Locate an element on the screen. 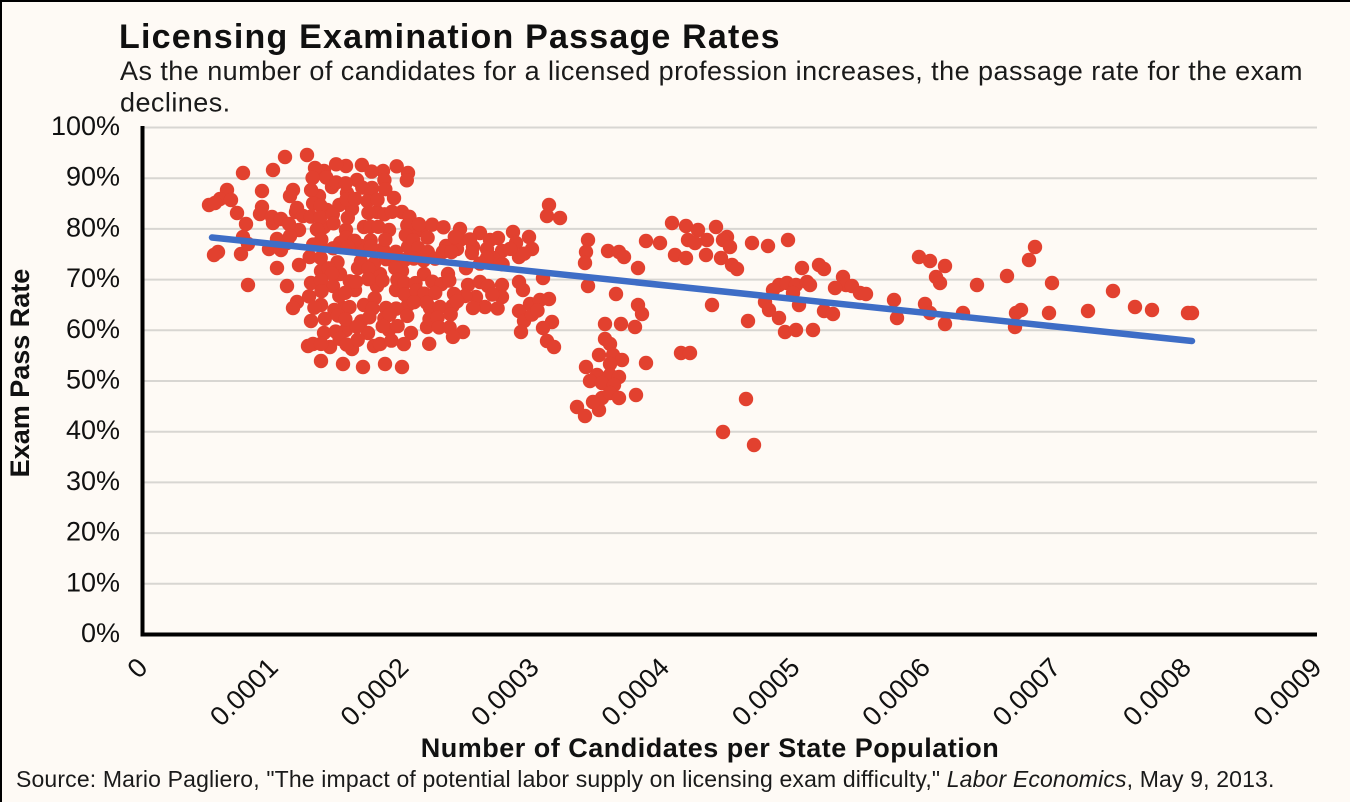  svg-text: 0.0004 is located at coordinates (636, 692).